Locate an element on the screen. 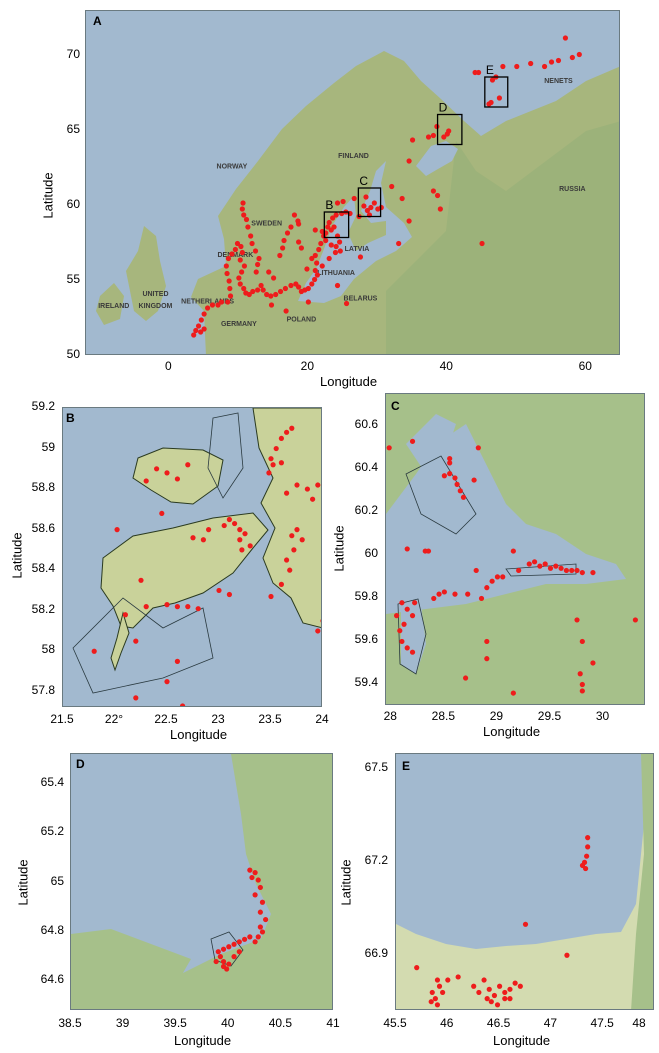 Image resolution: width=659 pixels, height=1053 pixels. y-axis-label-a: Latitude is located at coordinates (48, 195).